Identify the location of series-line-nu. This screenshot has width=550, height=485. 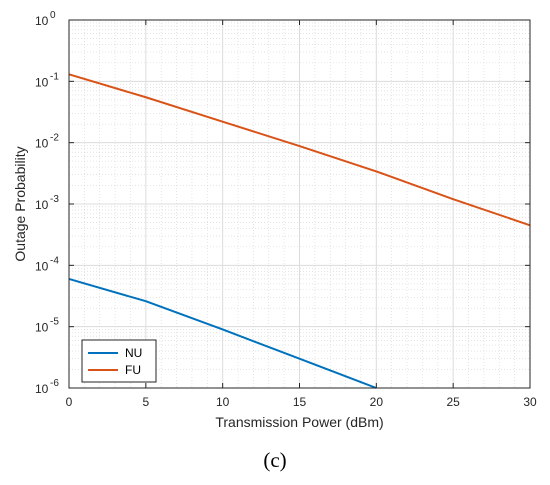
(222, 333).